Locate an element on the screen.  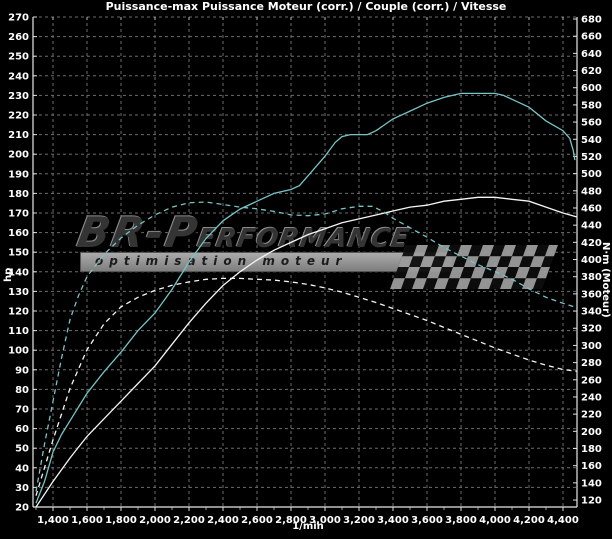
y-left-tick-label: 170 is located at coordinates (18, 214).